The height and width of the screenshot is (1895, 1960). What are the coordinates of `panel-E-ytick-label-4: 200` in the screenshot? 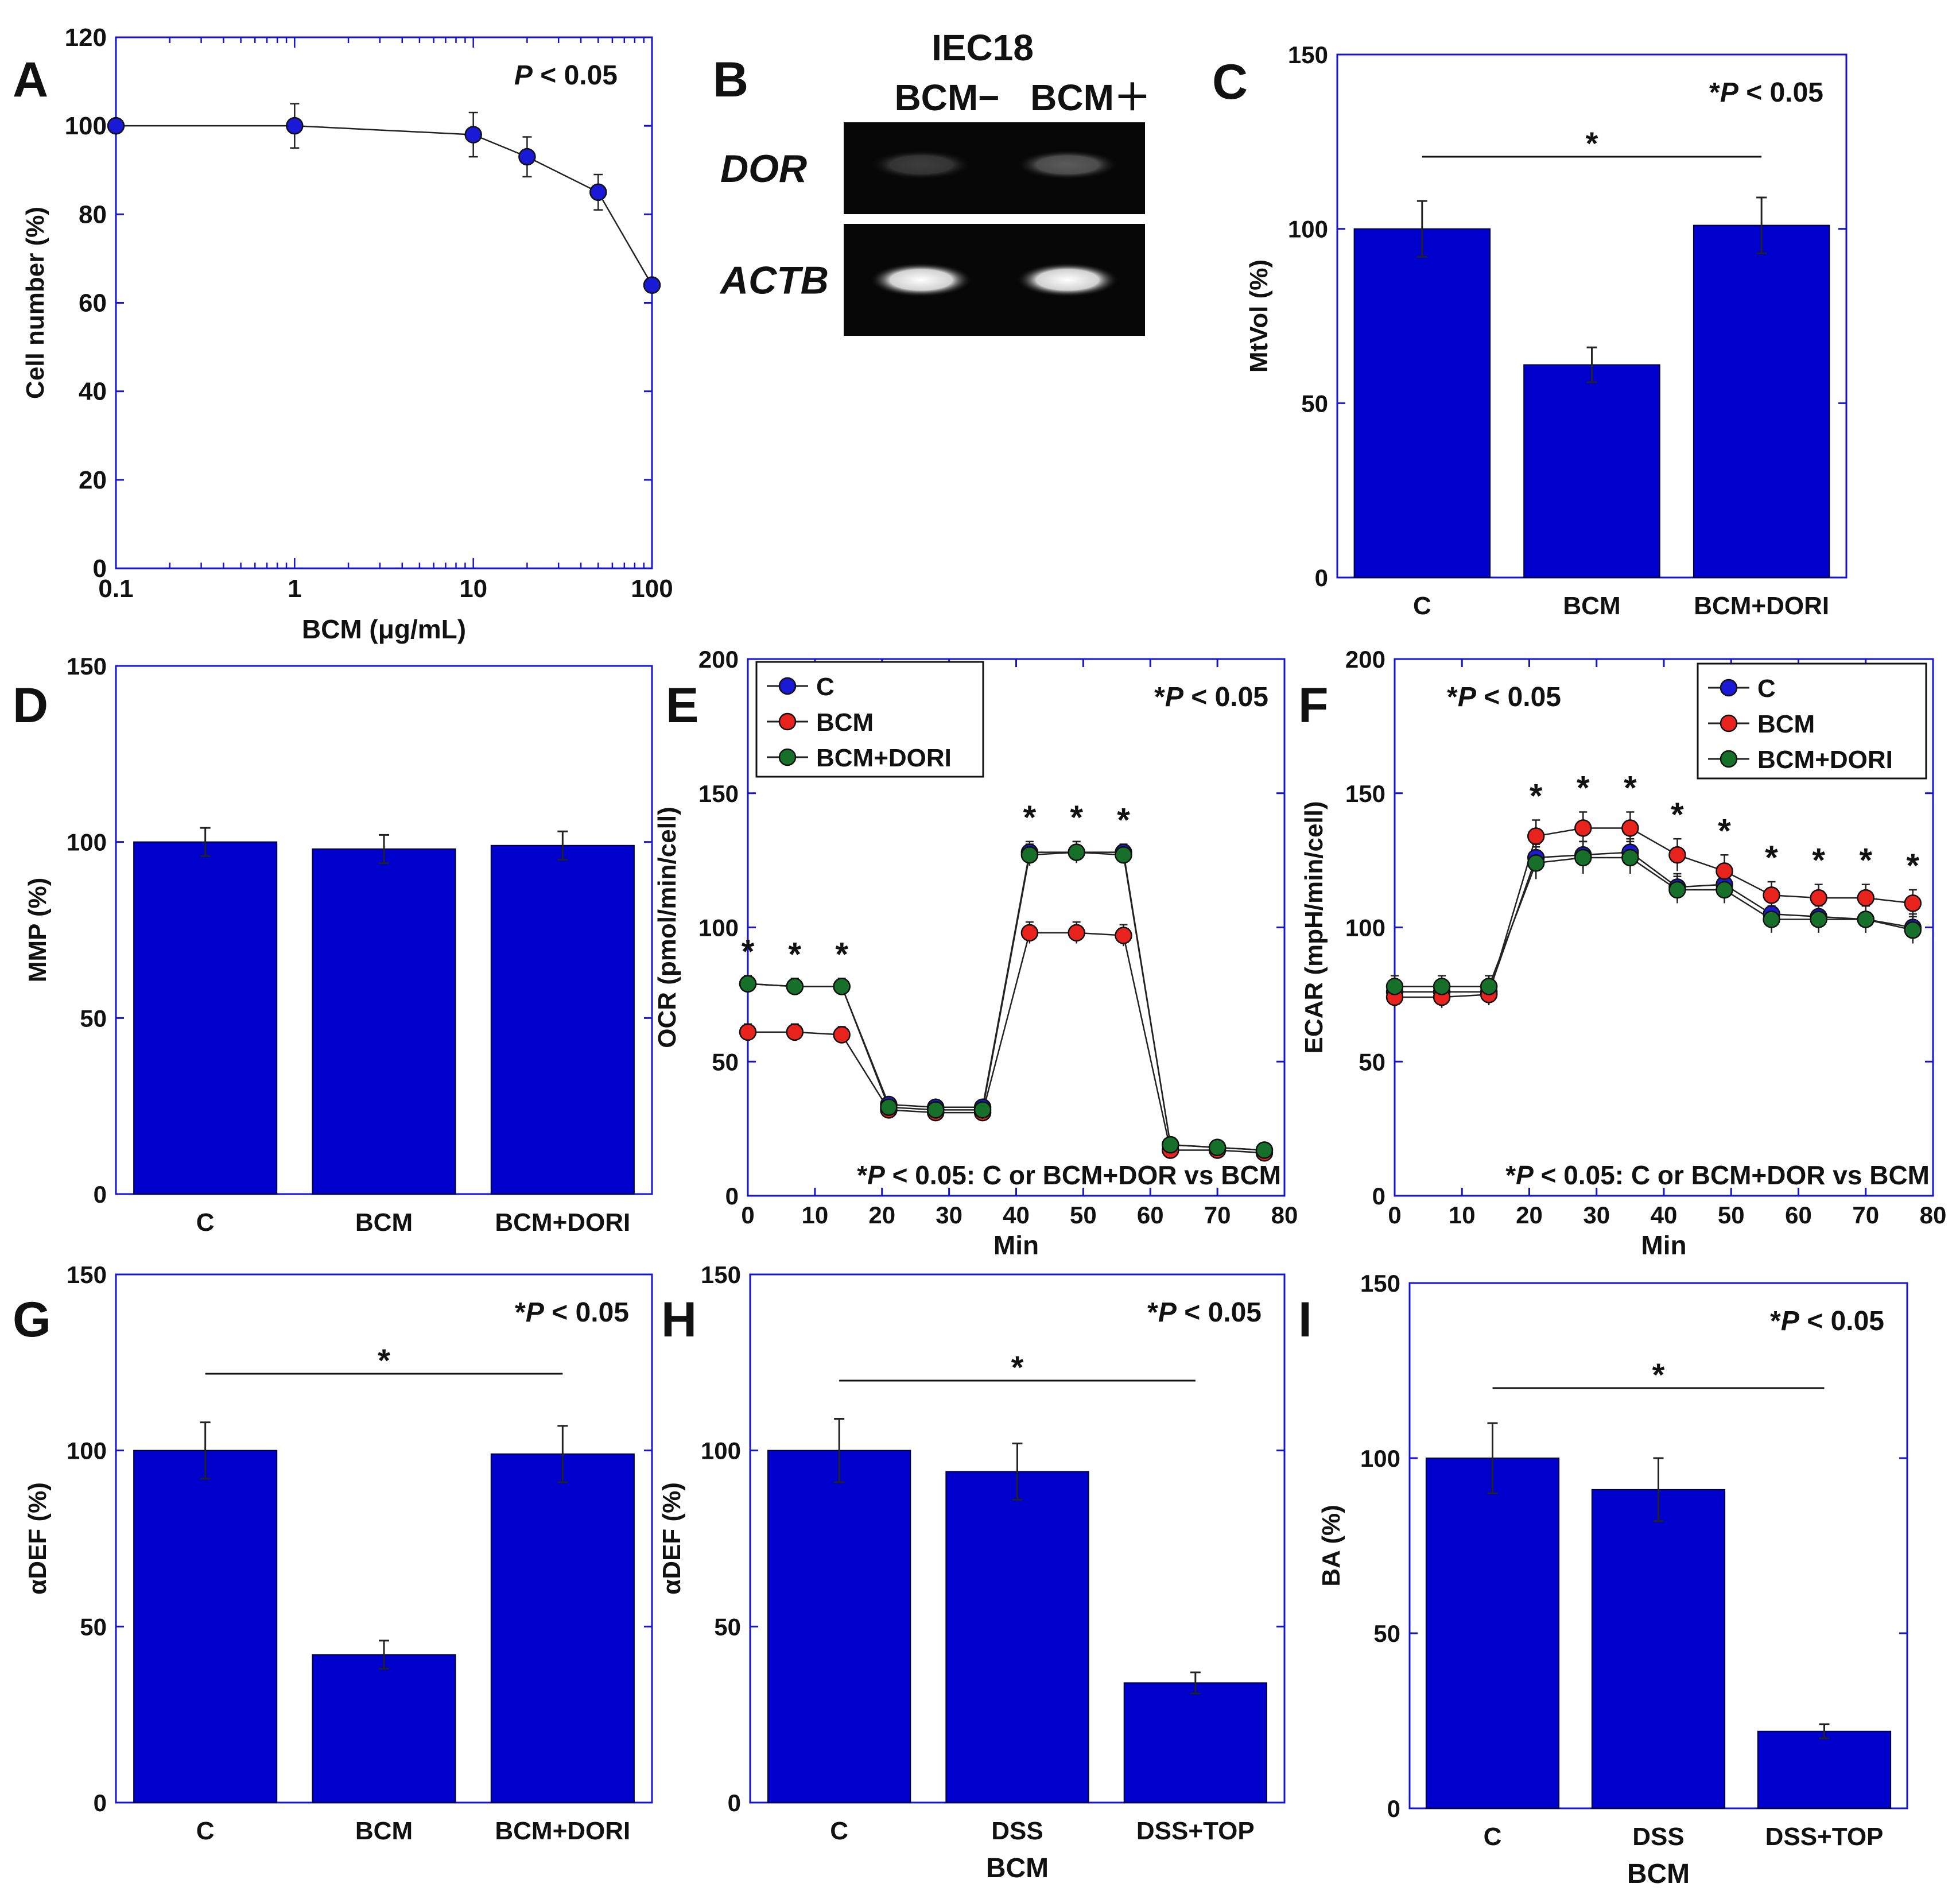 It's located at (718, 659).